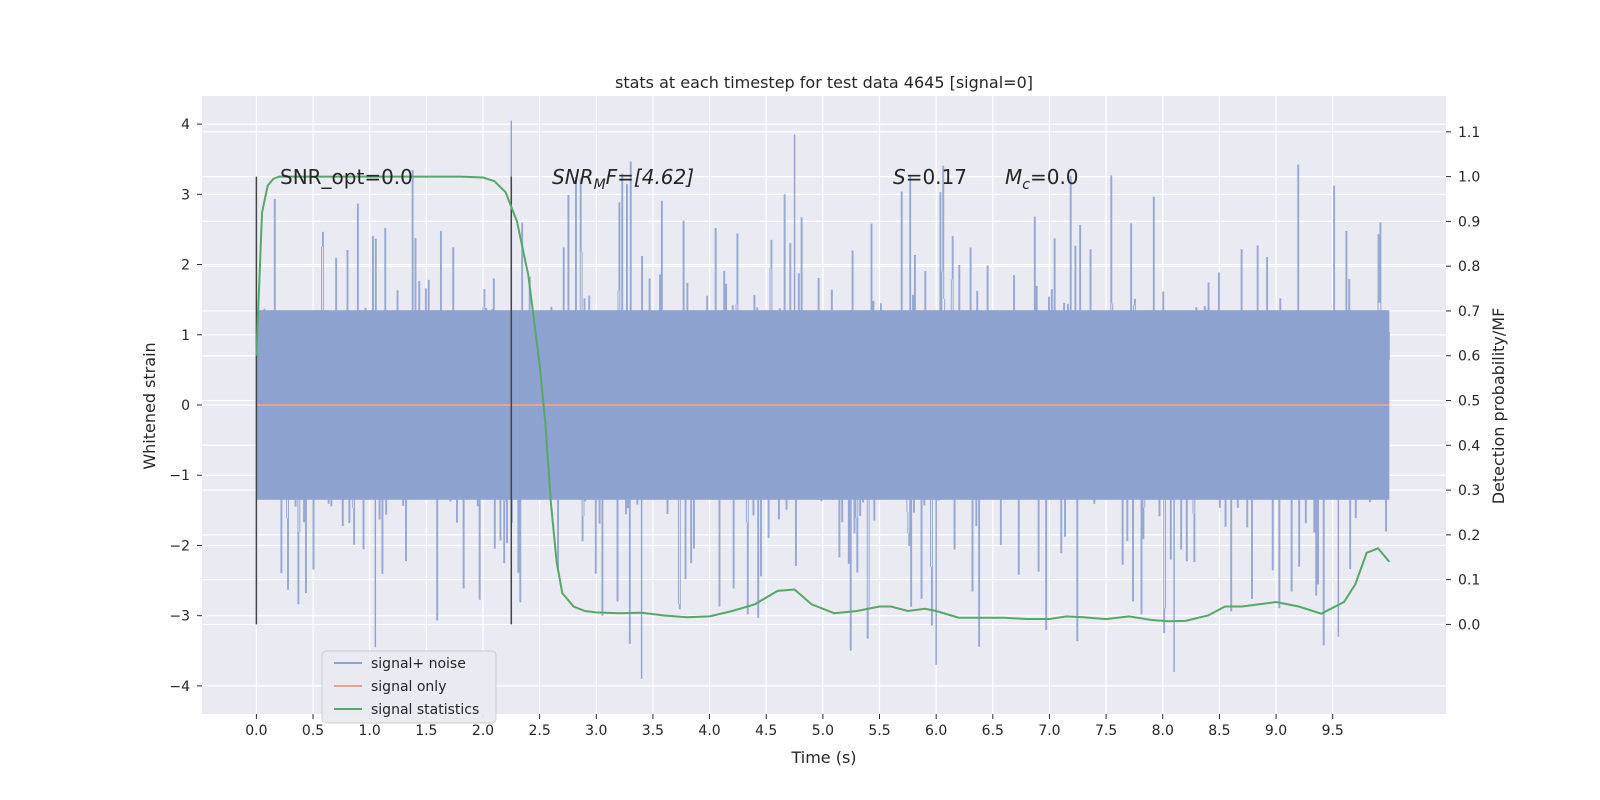 Image resolution: width=1600 pixels, height=800 pixels. What do you see at coordinates (1469, 491) in the screenshot?
I see `y2-tick-label-8: 0.3` at bounding box center [1469, 491].